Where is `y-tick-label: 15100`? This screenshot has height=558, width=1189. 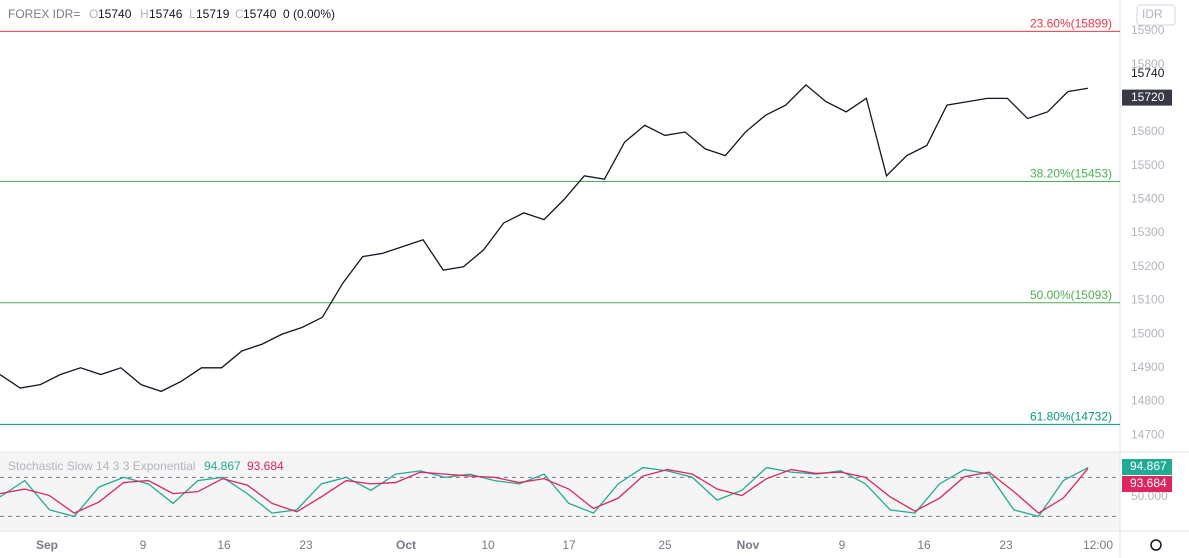
y-tick-label: 15100 is located at coordinates (1148, 300).